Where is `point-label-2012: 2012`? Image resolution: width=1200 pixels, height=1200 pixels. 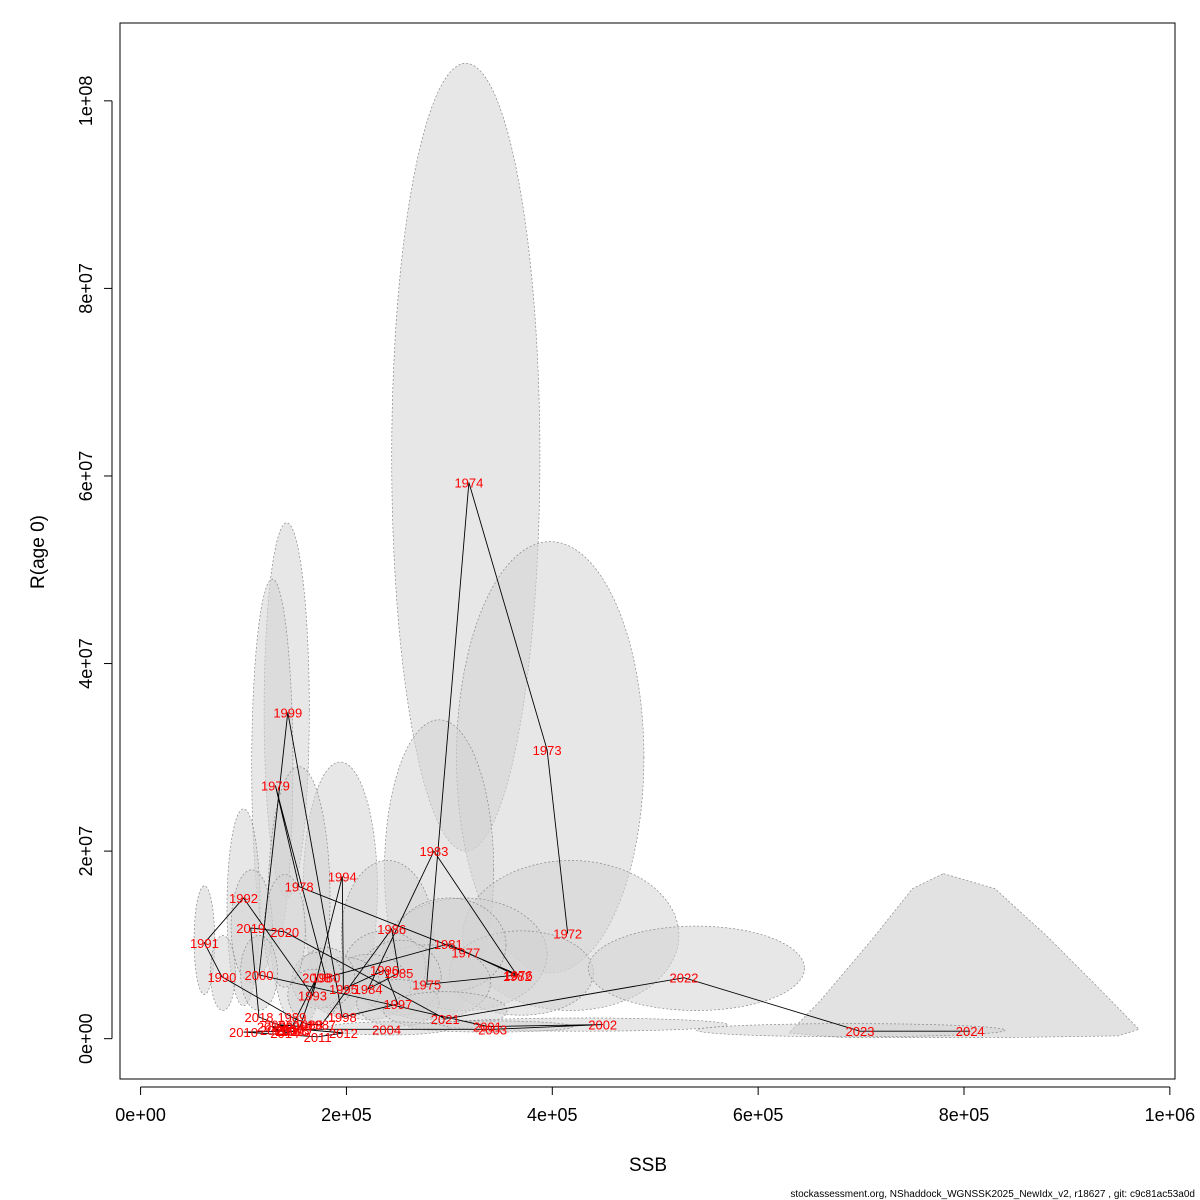
point-label-2012: 2012 is located at coordinates (343, 1033).